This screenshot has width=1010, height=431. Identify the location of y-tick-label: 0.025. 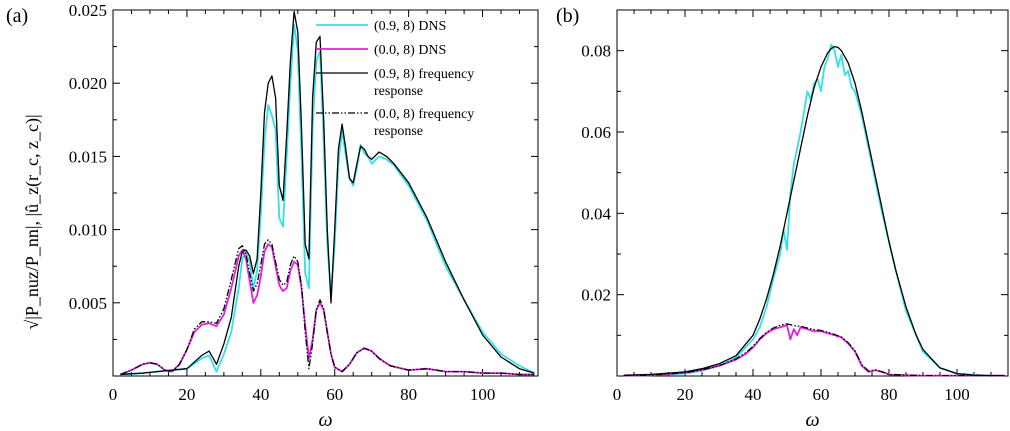
(88, 10).